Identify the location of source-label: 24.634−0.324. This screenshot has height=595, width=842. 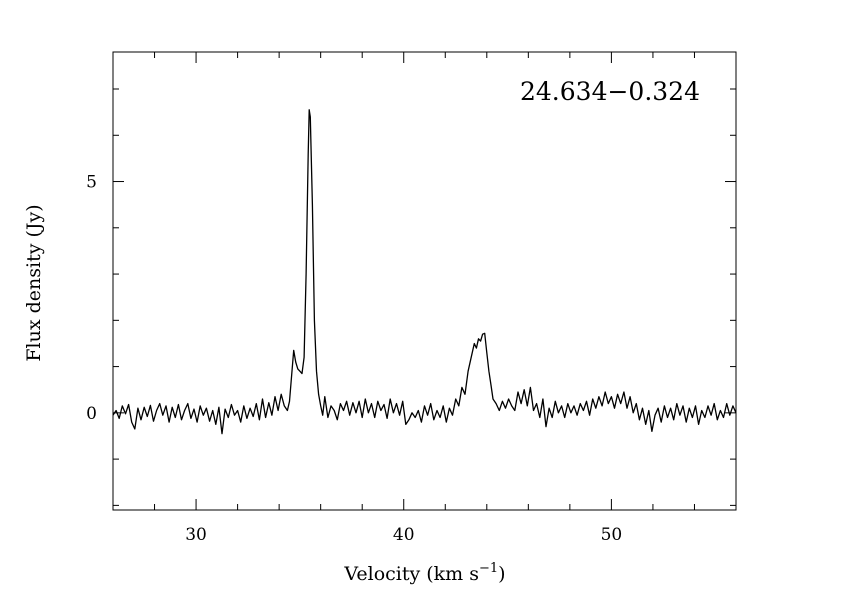
(610, 91).